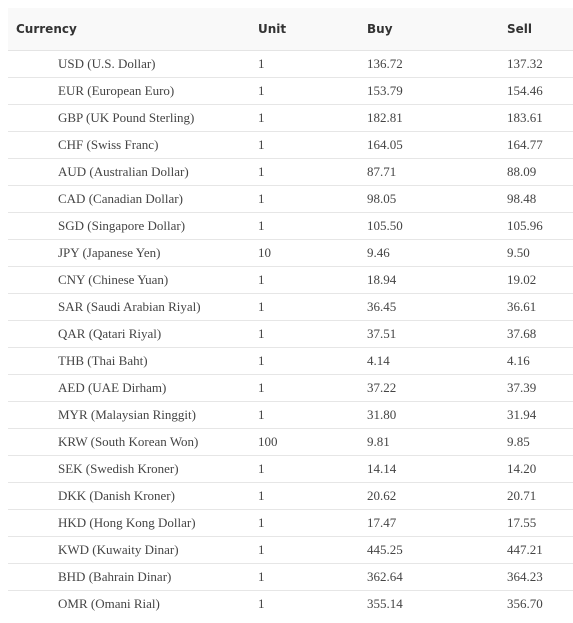 The width and height of the screenshot is (573, 623). I want to click on buy-rate-cell: 98.05, so click(437, 199).